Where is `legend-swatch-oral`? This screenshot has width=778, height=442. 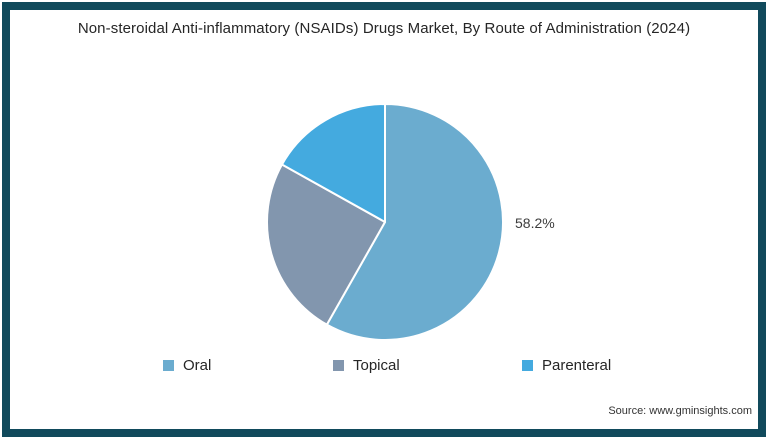 legend-swatch-oral is located at coordinates (168, 365).